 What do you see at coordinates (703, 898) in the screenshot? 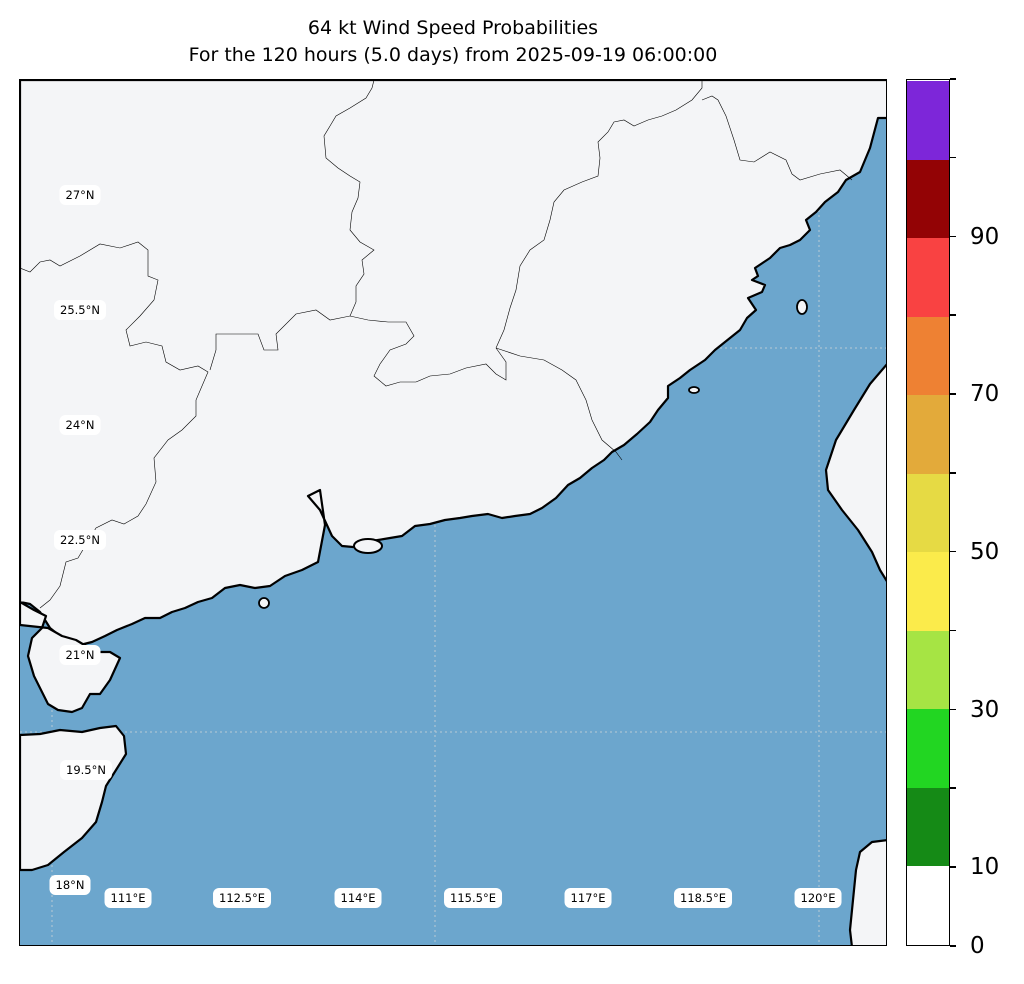
I see `longitude-label: 118.5°E` at bounding box center [703, 898].